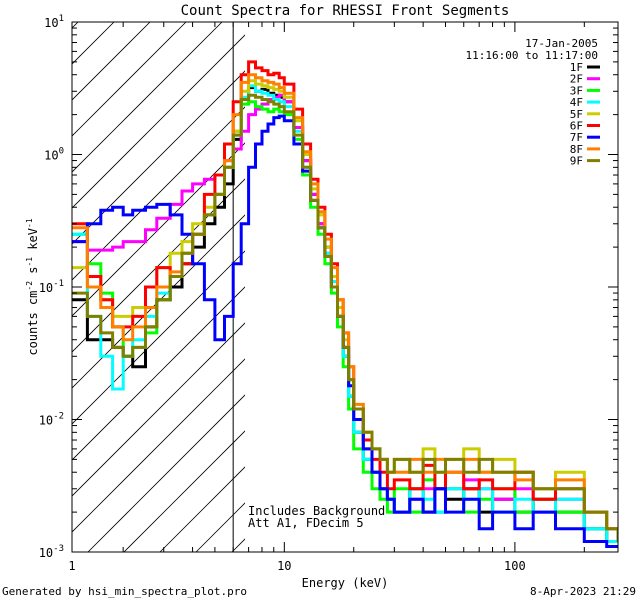 Image resolution: width=640 pixels, height=600 pixels. What do you see at coordinates (51, 552) in the screenshot?
I see `y-tick-label: 10⁻³` at bounding box center [51, 552].